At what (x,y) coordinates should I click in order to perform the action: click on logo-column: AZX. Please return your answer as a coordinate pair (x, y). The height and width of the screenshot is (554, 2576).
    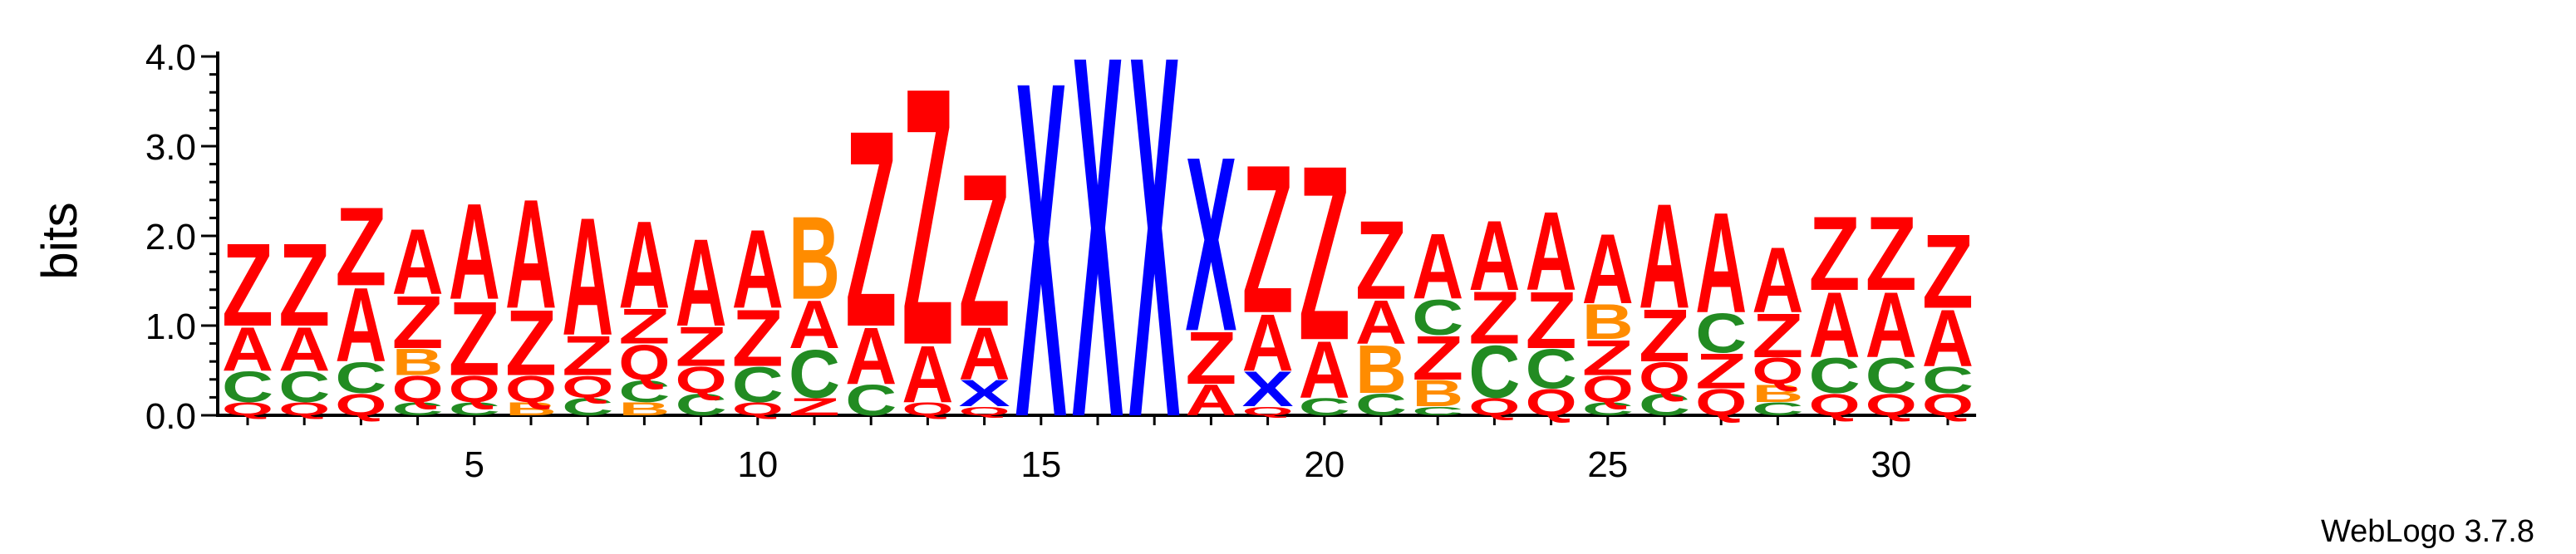
    Looking at the image, I should click on (1210, 265).